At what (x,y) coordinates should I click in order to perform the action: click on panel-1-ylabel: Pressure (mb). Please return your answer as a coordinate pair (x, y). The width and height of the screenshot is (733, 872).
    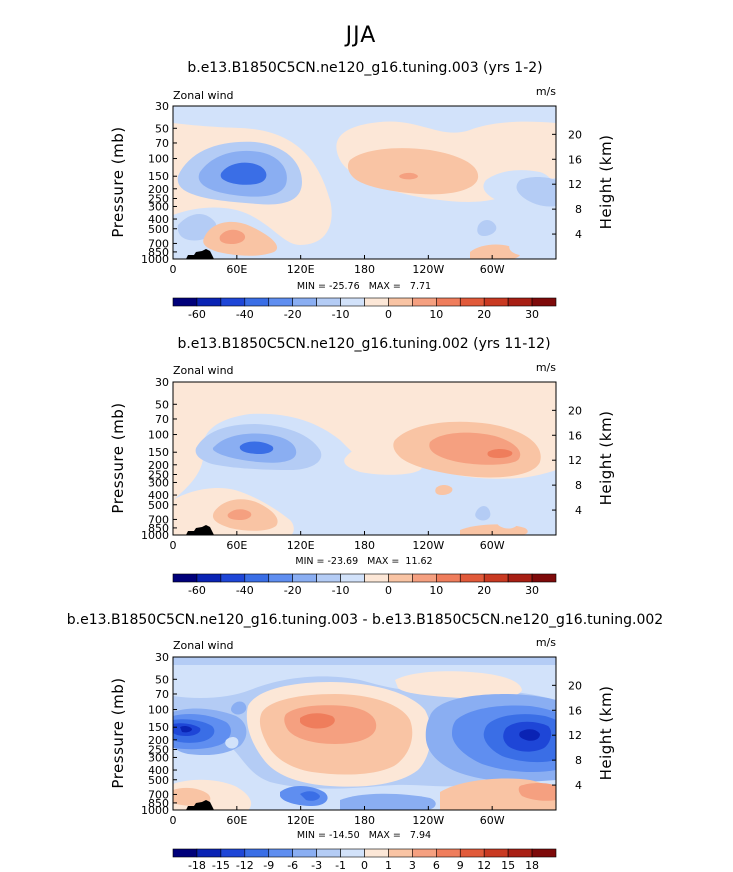
    Looking at the image, I should click on (118, 181).